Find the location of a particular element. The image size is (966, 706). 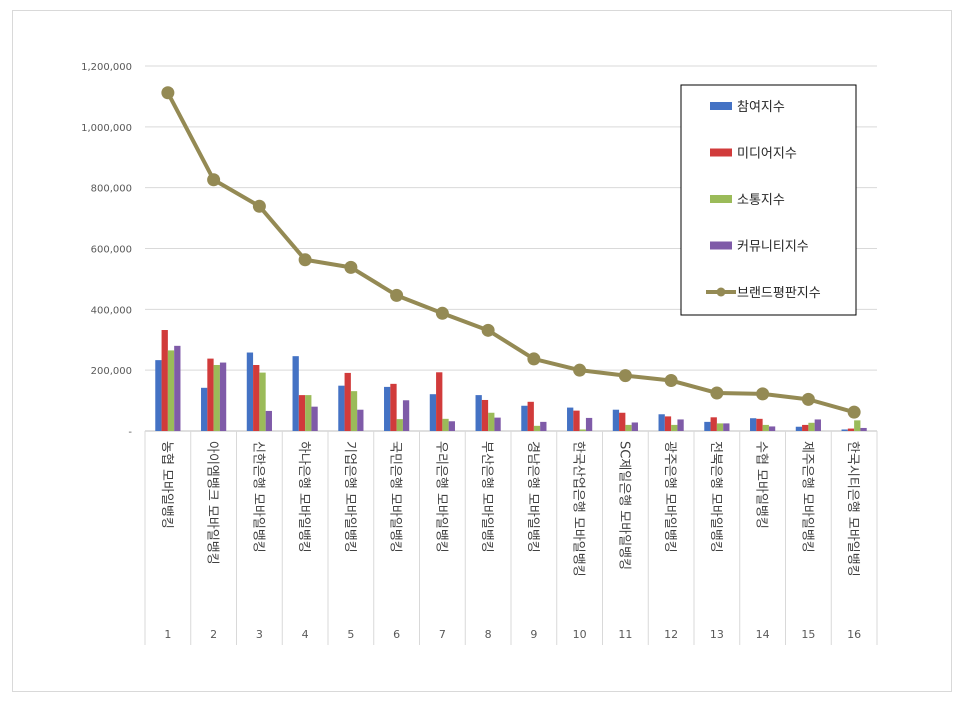

category-label: 신한은행 모바일뱅킹 is located at coordinates (258, 497).